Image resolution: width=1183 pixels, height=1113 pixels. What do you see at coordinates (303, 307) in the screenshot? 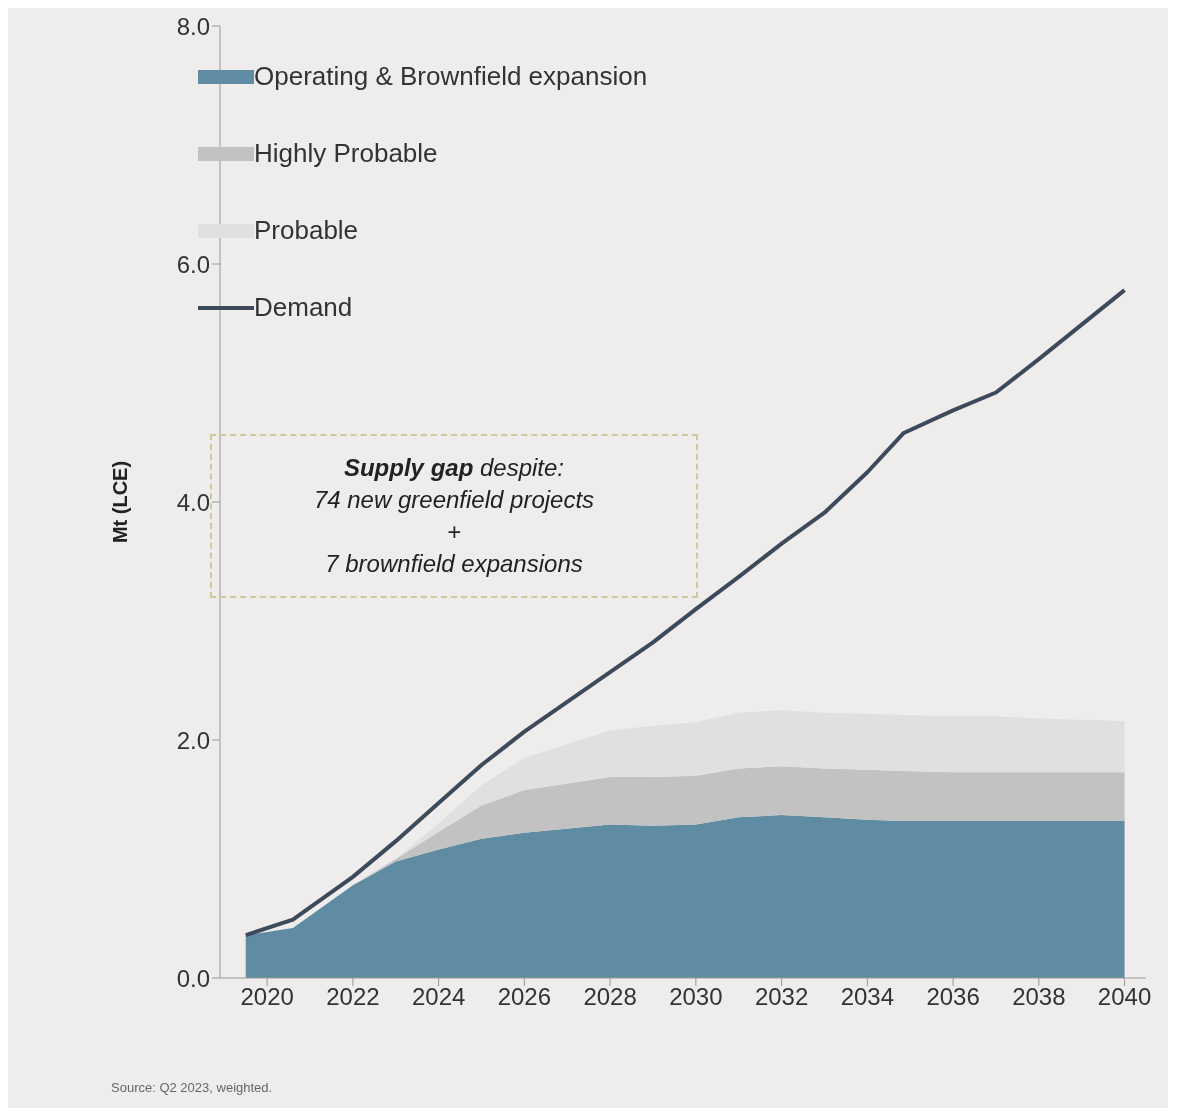
I see `legend-label: Demand` at bounding box center [303, 307].